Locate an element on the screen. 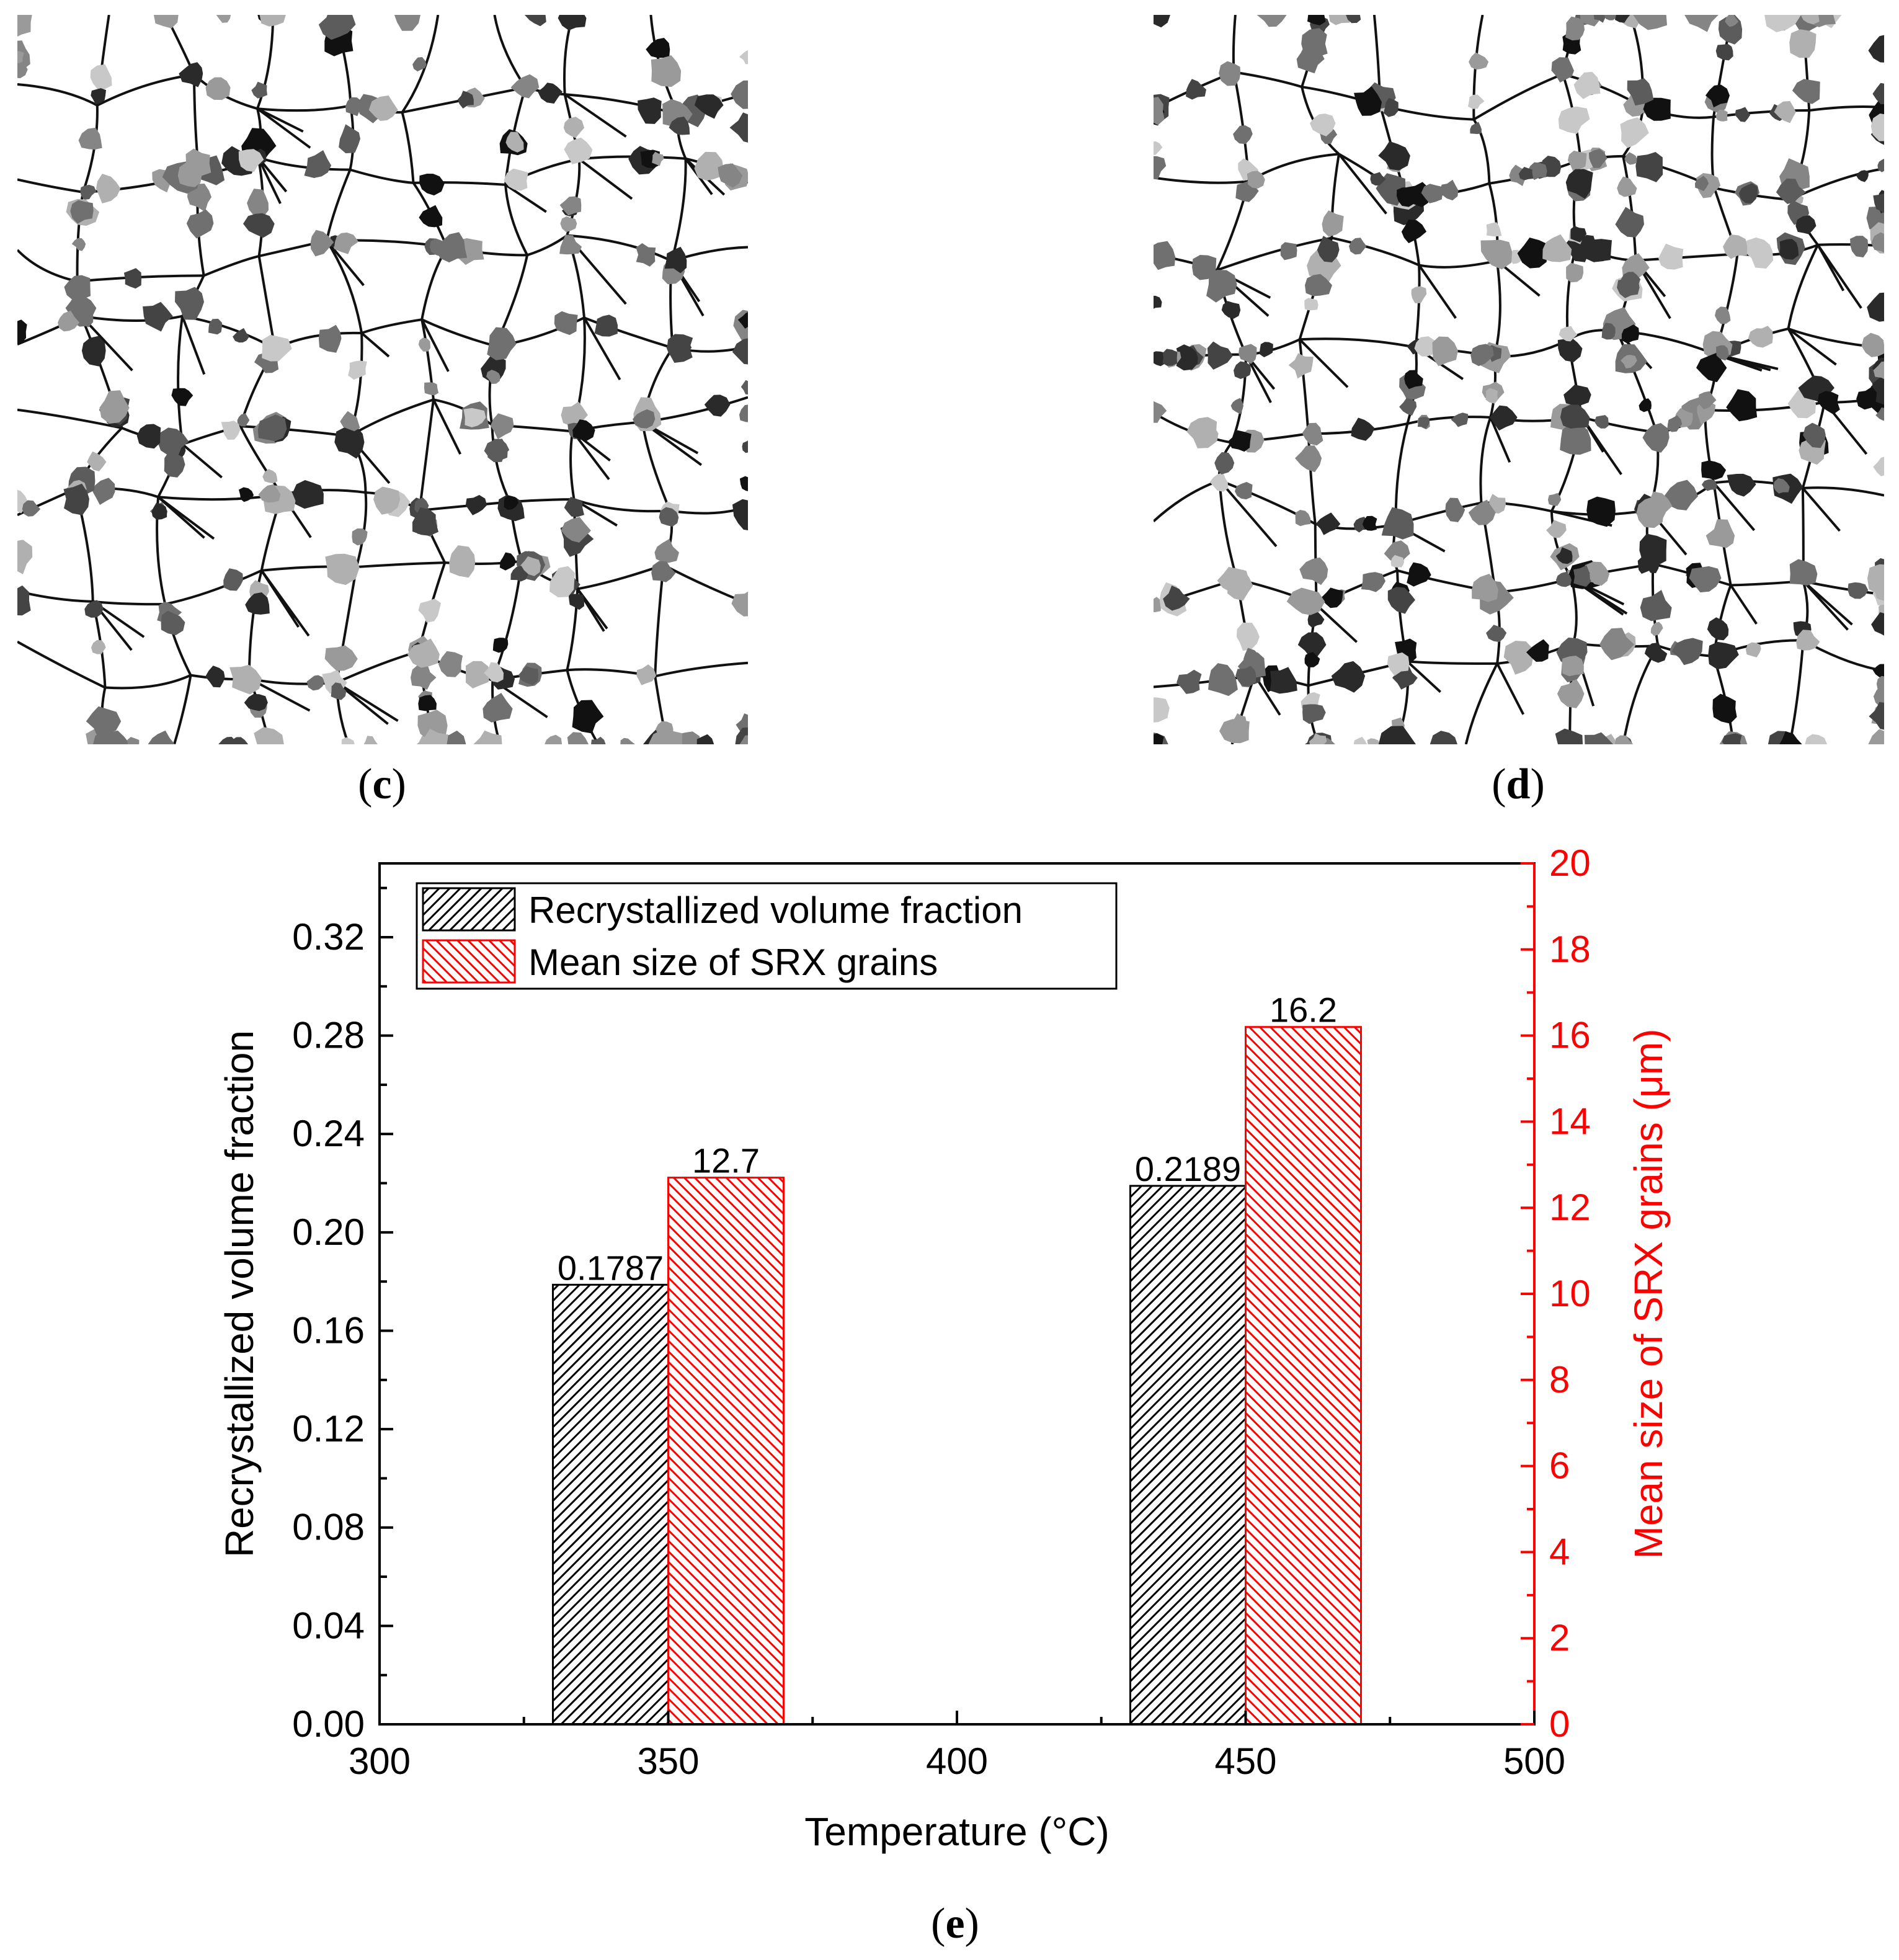 The width and height of the screenshot is (1899, 1960). y-right-tick-label: 0 is located at coordinates (1559, 1724).